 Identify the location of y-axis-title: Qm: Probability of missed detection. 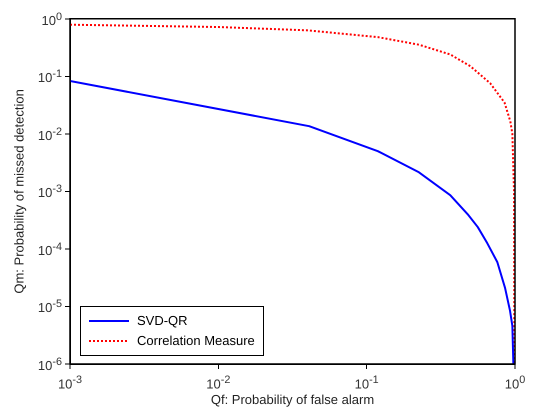
(18, 191).